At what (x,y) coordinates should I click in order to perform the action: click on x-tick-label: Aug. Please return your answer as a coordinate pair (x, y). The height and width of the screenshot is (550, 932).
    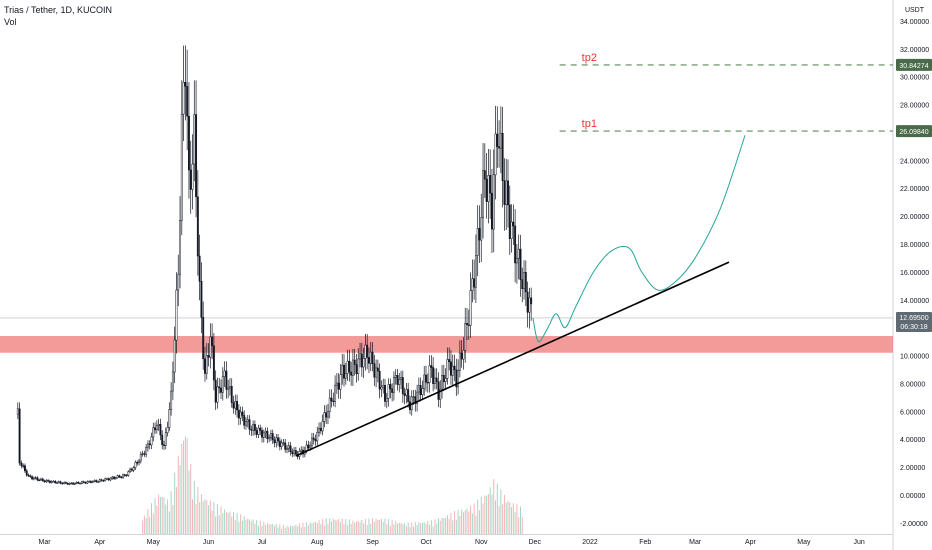
    Looking at the image, I should click on (317, 542).